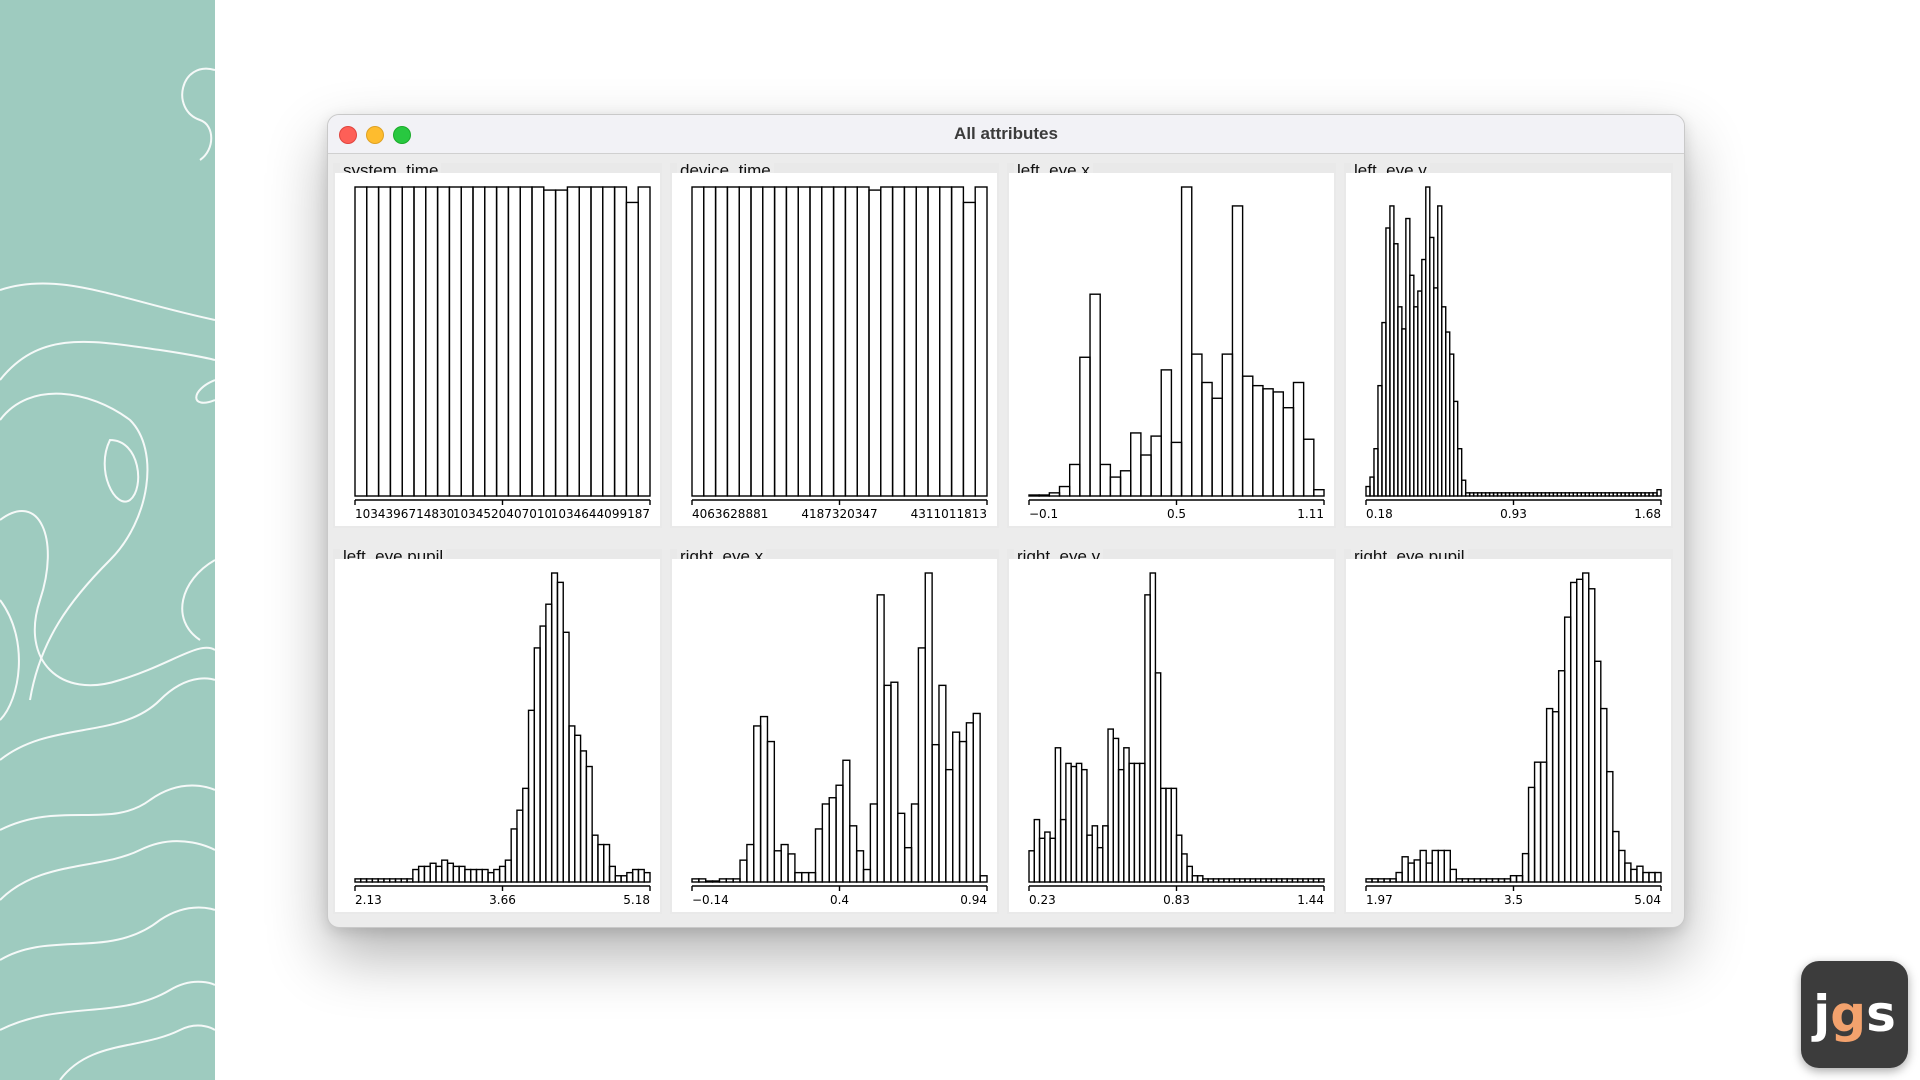  What do you see at coordinates (636, 900) in the screenshot?
I see `x-tick-label: 5.18` at bounding box center [636, 900].